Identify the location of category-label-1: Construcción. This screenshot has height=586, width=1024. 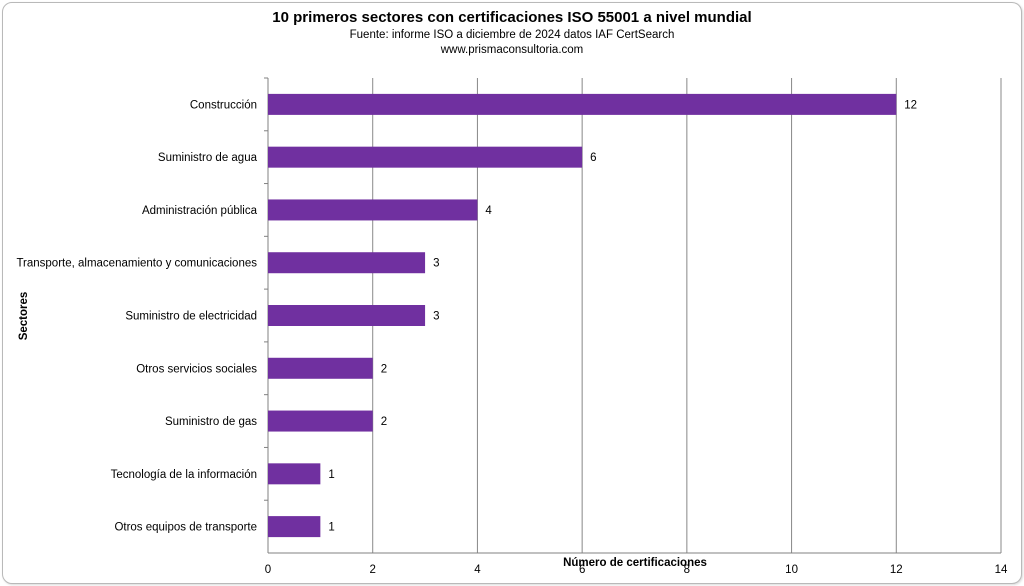
(223, 105).